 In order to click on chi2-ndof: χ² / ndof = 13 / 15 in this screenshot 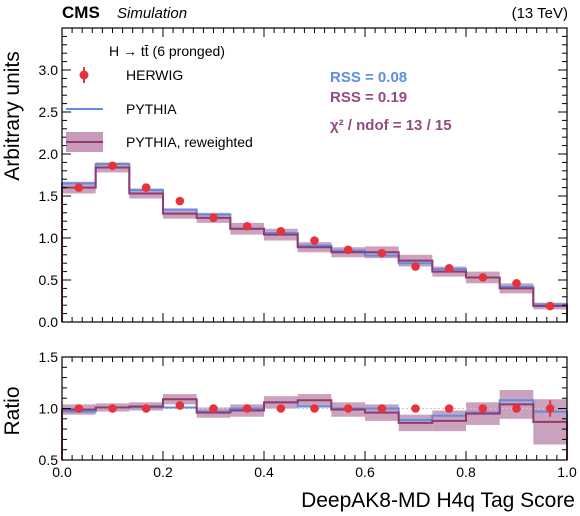, I will do `click(391, 125)`.